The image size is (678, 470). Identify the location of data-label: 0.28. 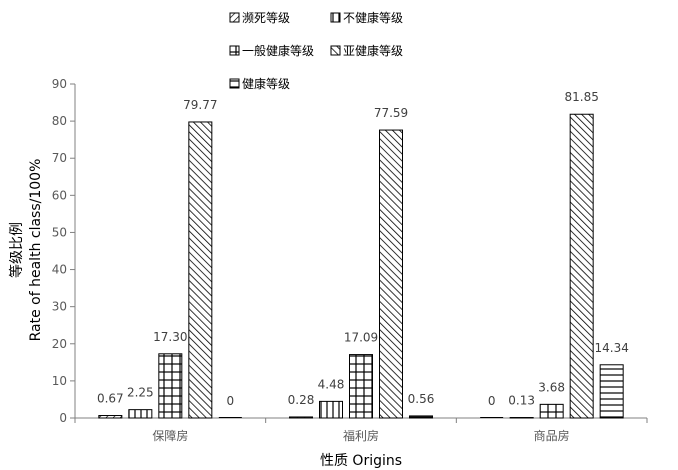
(301, 400).